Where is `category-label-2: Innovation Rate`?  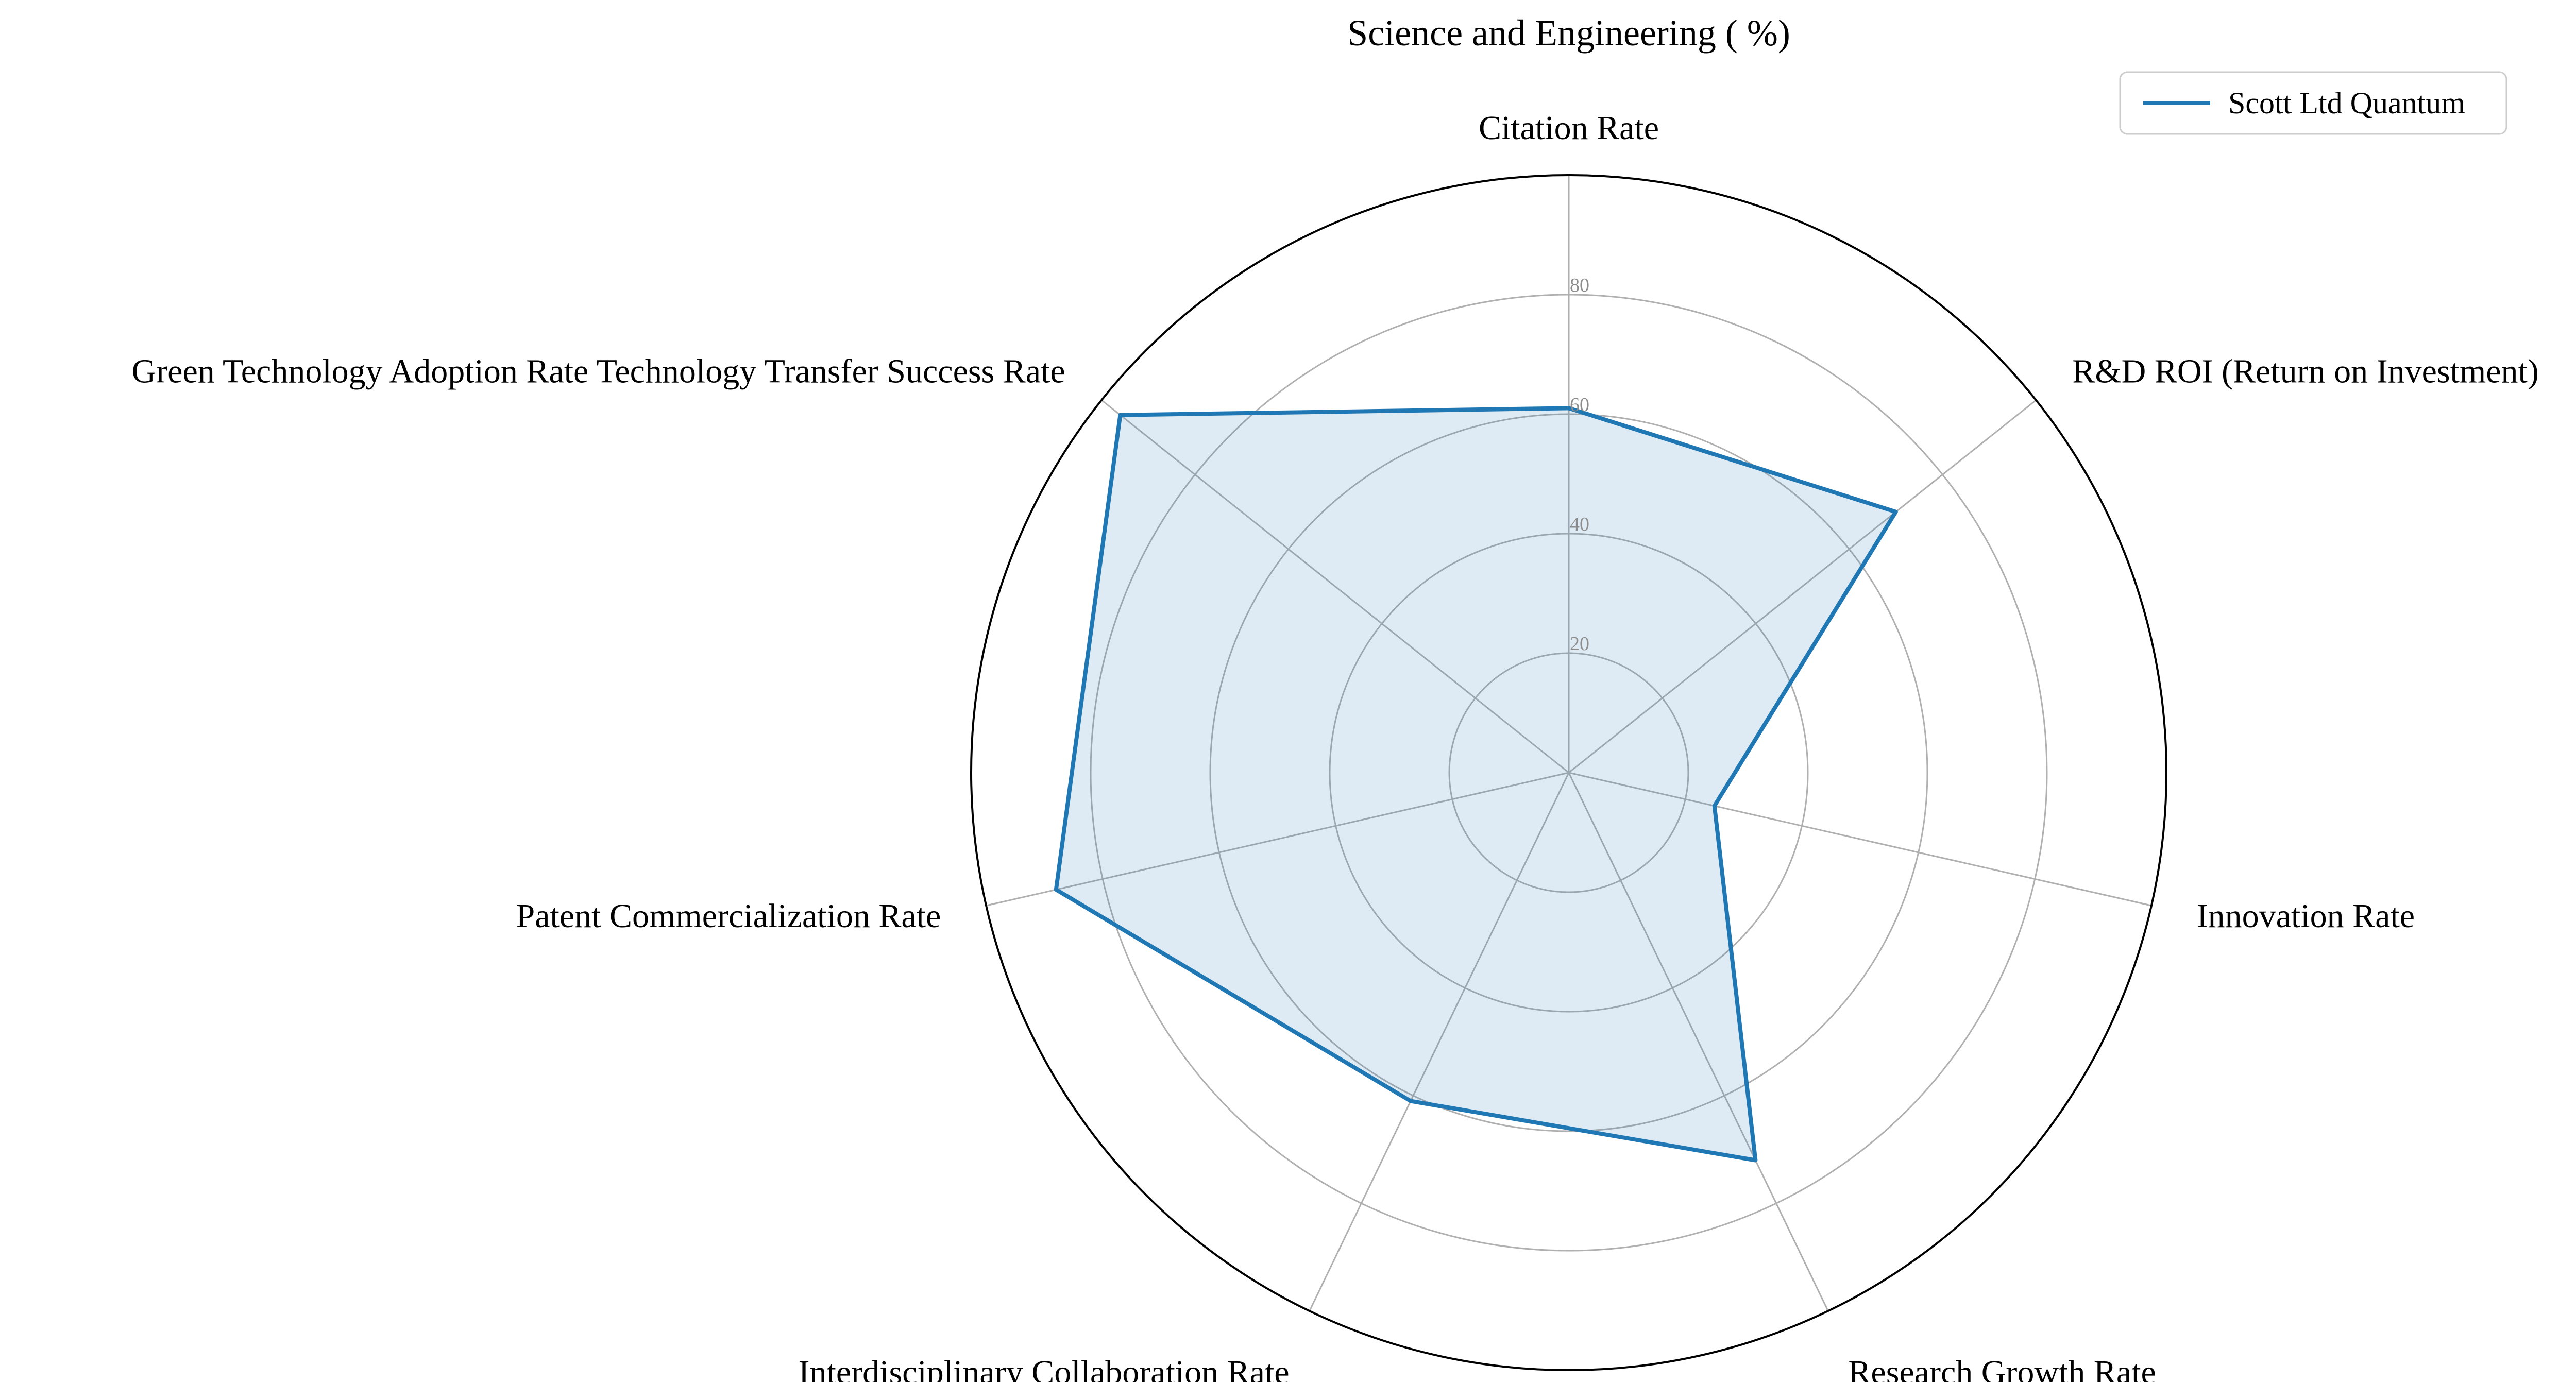
category-label-2: Innovation Rate is located at coordinates (2306, 916).